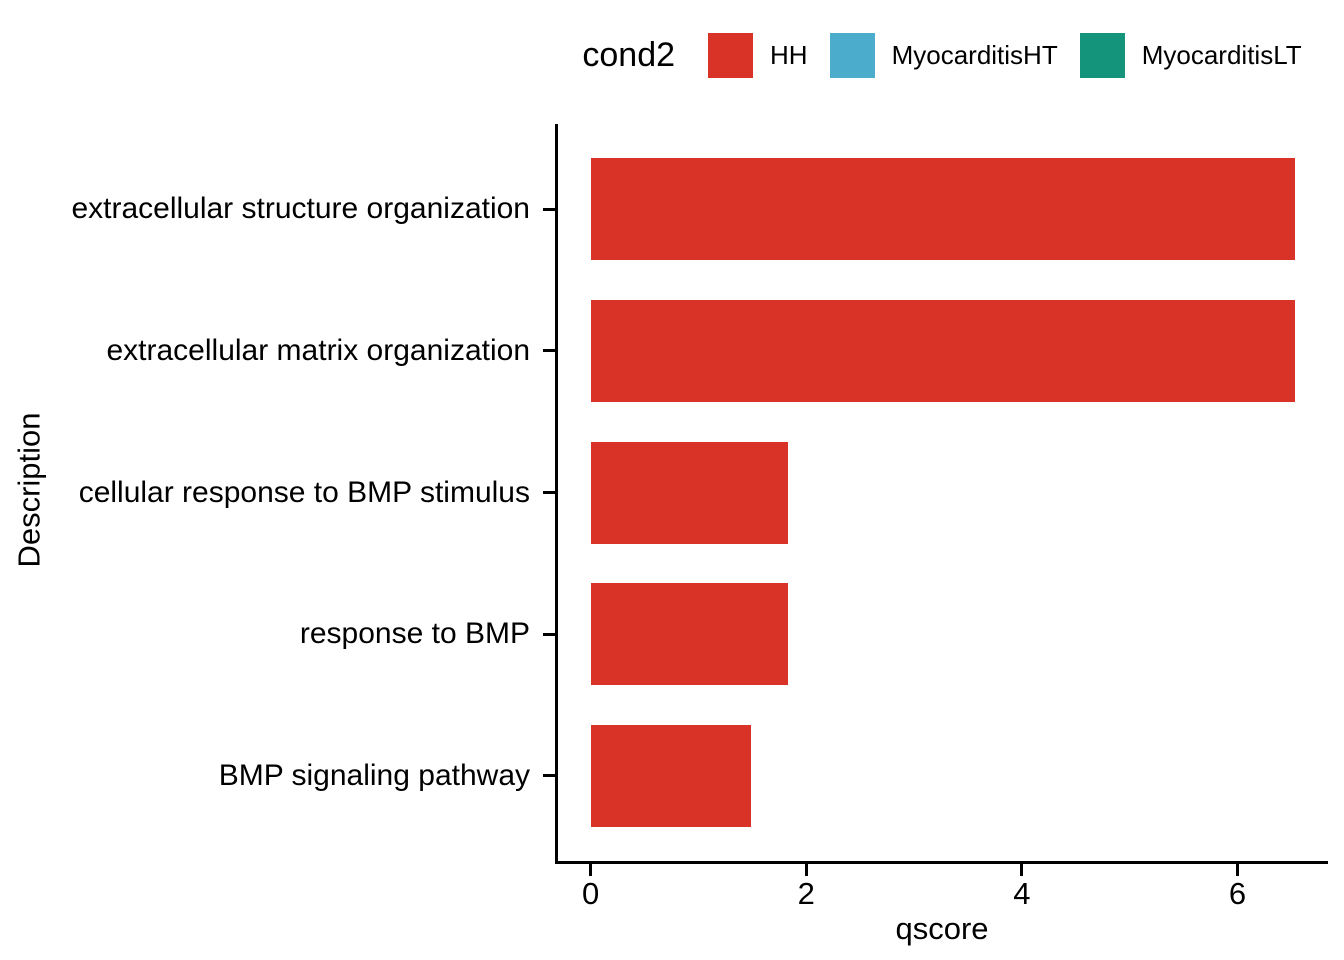 Image resolution: width=1344 pixels, height=960 pixels. I want to click on category-label: extracellular matrix organization, so click(318, 350).